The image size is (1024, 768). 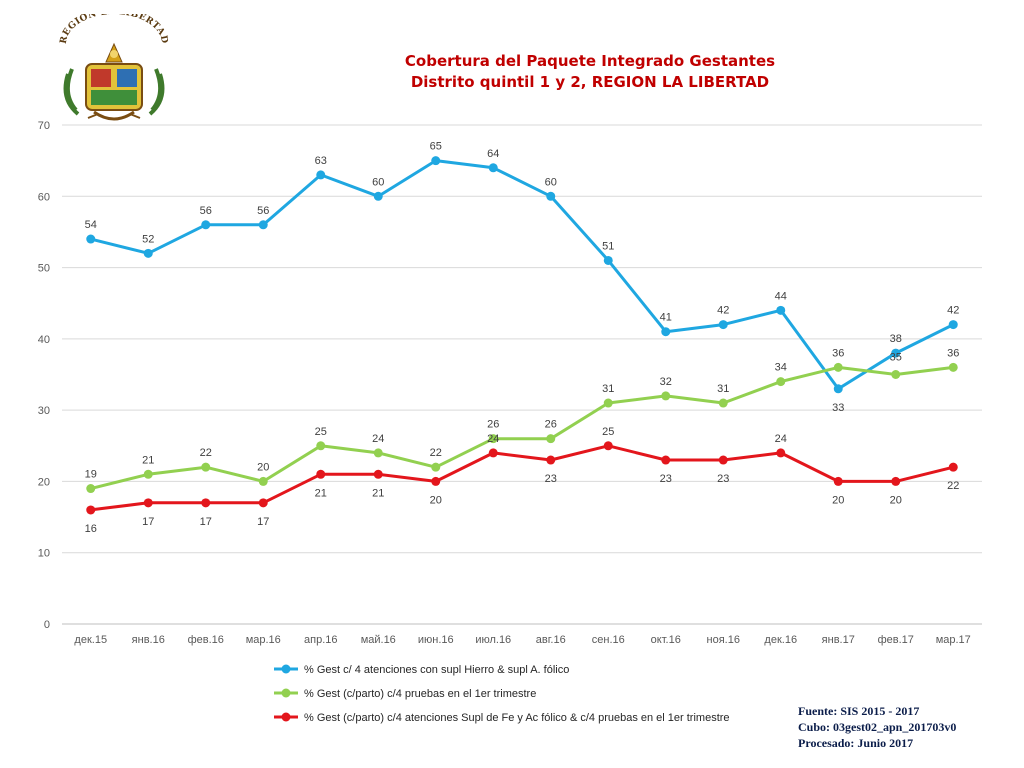 I want to click on x-tick-label: сен.16, so click(x=608, y=640).